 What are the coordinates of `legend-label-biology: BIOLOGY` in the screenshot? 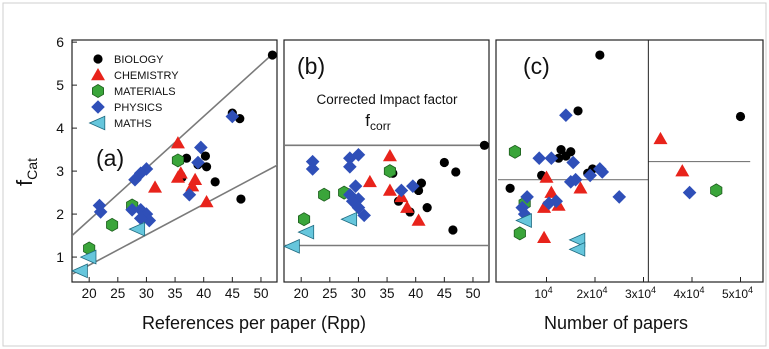 It's located at (139, 60).